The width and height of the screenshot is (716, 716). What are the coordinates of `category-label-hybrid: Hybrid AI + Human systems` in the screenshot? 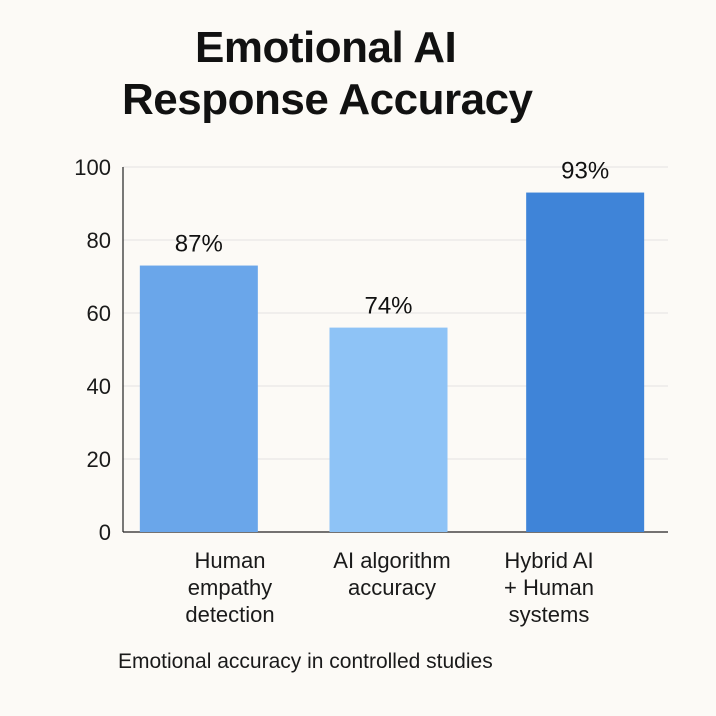 It's located at (549, 587).